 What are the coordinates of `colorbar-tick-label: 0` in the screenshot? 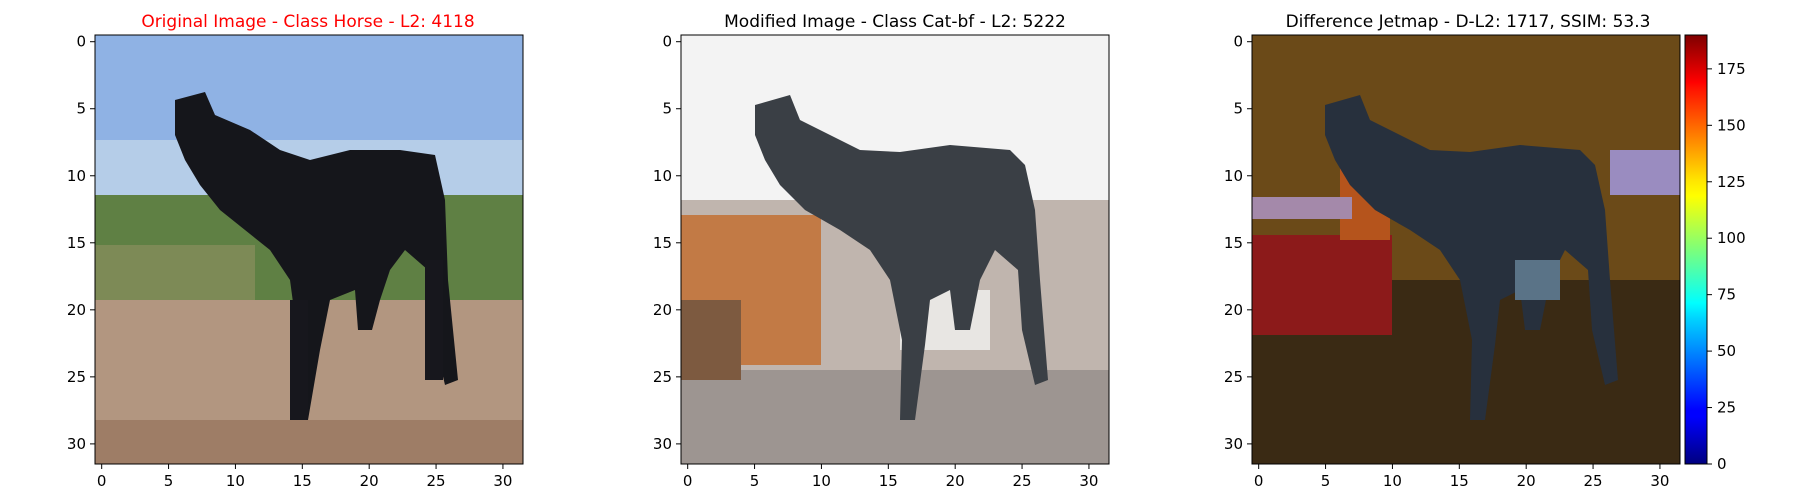 It's located at (1722, 464).